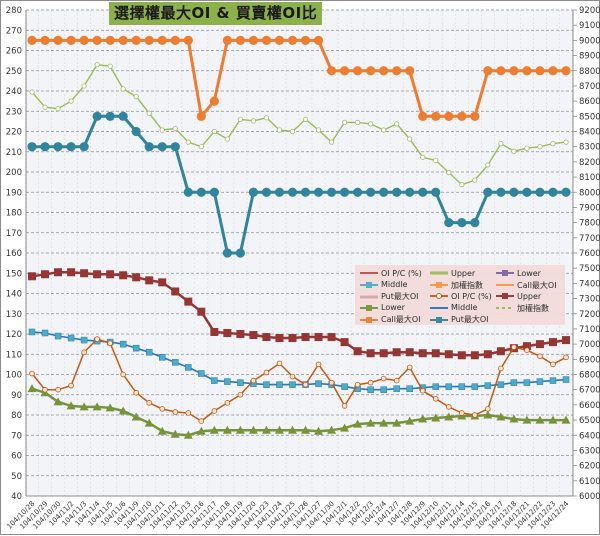 The height and width of the screenshot is (536, 600). I want to click on right-axis-tick-label: 9100, so click(589, 26).